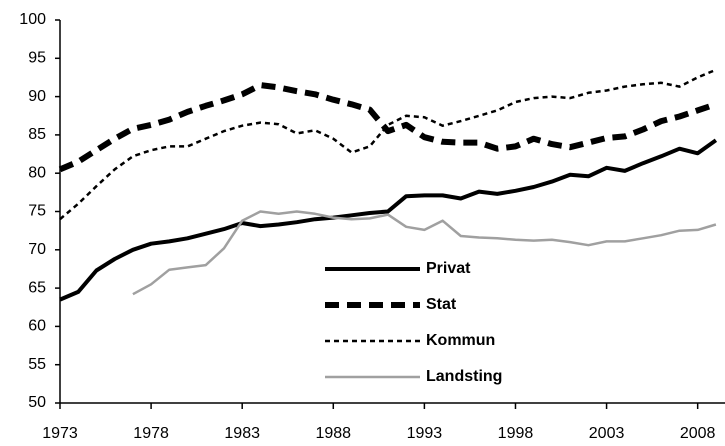  I want to click on x-tick-label: 1993, so click(425, 433).